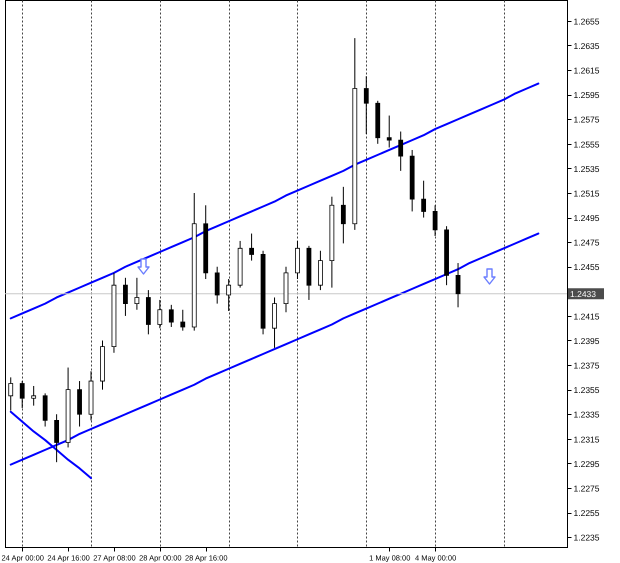  I want to click on y-tick-label: 1.2315, so click(587, 439).